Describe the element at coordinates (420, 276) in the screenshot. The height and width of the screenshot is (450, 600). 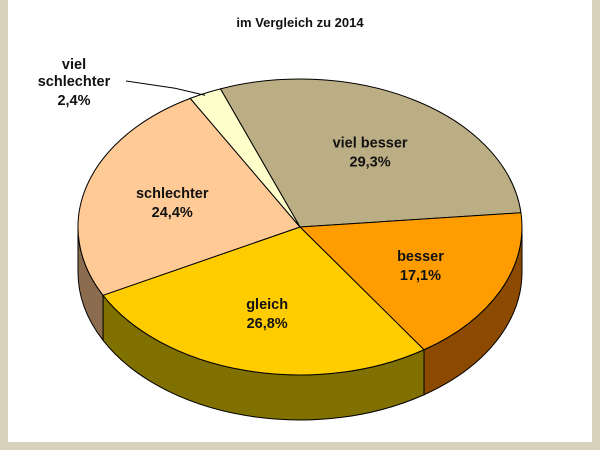
I see `slice-value-besser: 17,1%` at that location.